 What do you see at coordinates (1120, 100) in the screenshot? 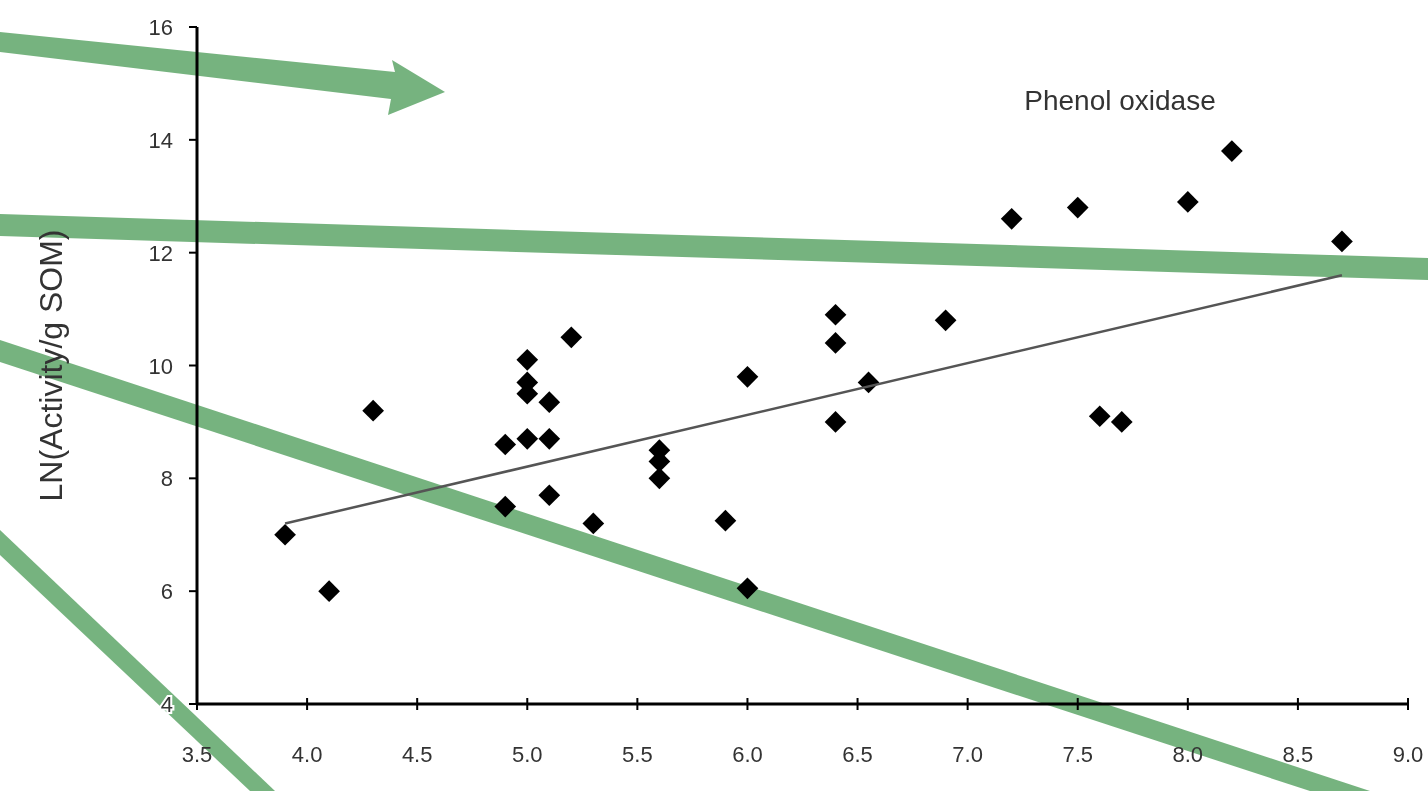
I see `text: Phenol oxidase` at bounding box center [1120, 100].